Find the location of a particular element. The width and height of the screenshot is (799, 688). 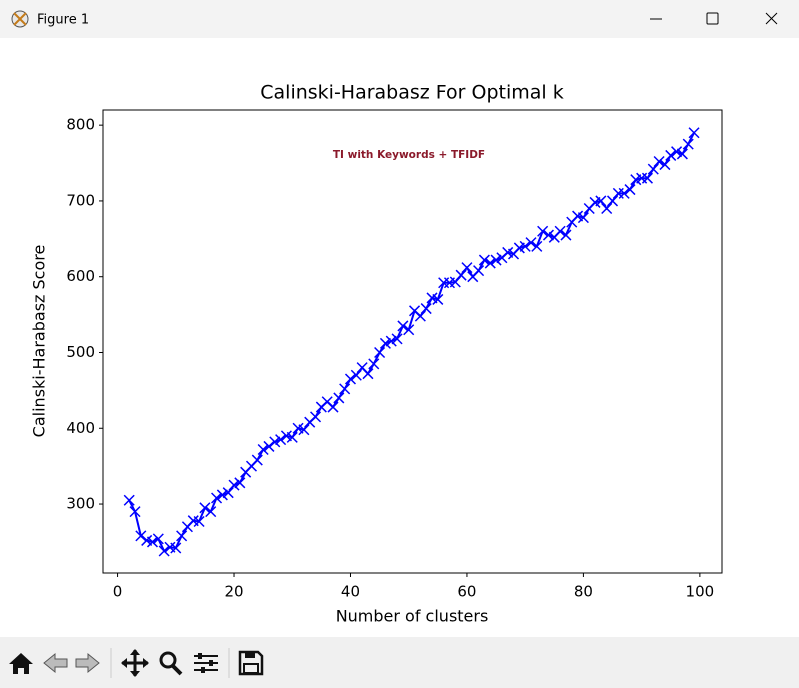

save-button is located at coordinates (251, 663).